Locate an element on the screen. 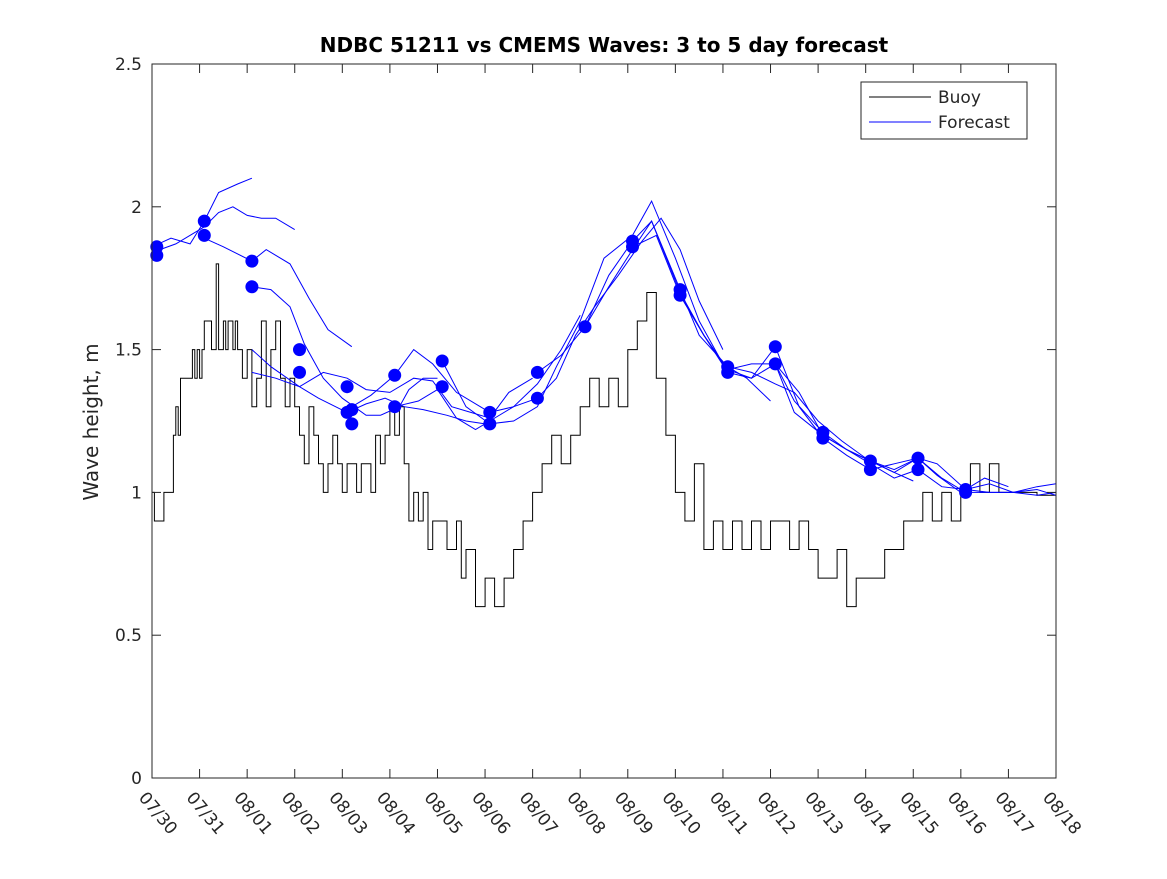 This screenshot has height=879, width=1167. legend: Buoy Forecast is located at coordinates (944, 110).